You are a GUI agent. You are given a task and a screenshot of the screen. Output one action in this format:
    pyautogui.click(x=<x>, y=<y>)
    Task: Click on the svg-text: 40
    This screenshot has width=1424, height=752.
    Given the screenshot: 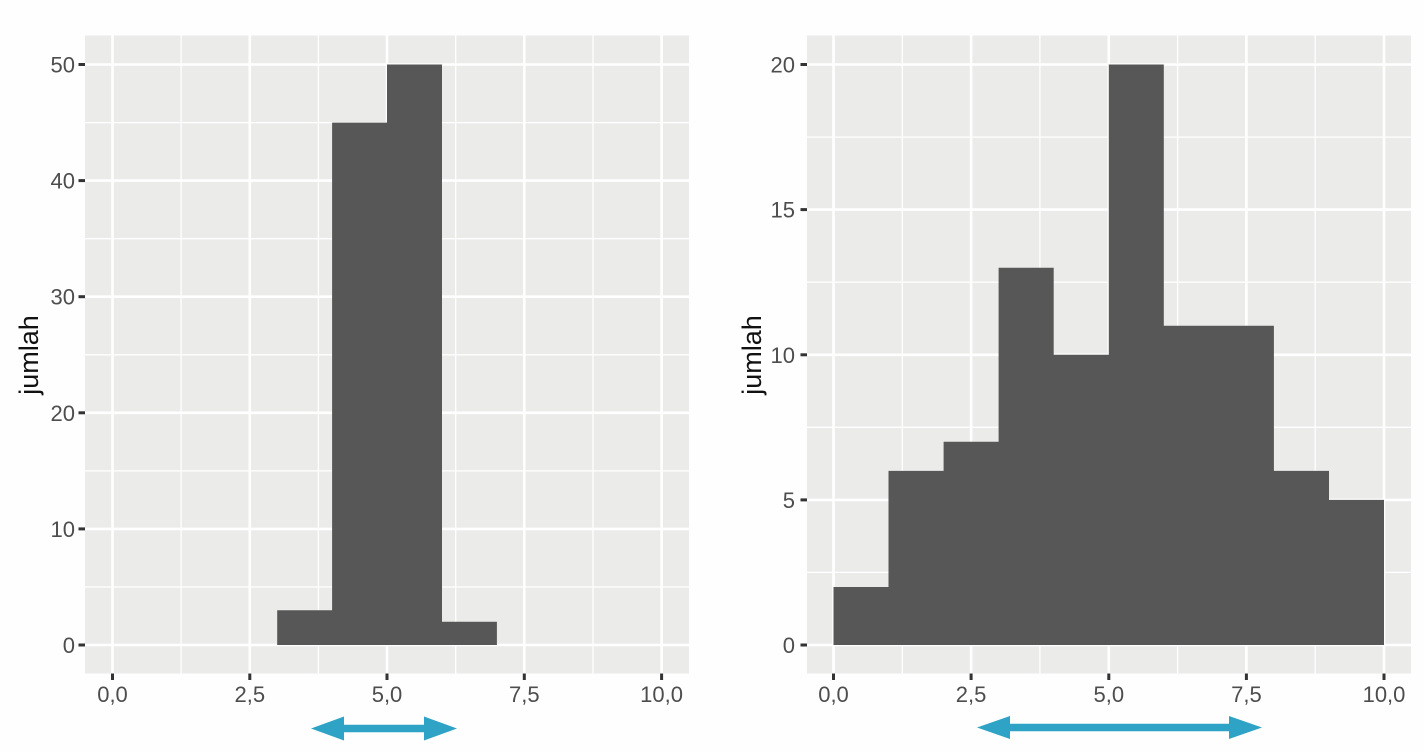 What is the action you would take?
    pyautogui.click(x=63, y=181)
    